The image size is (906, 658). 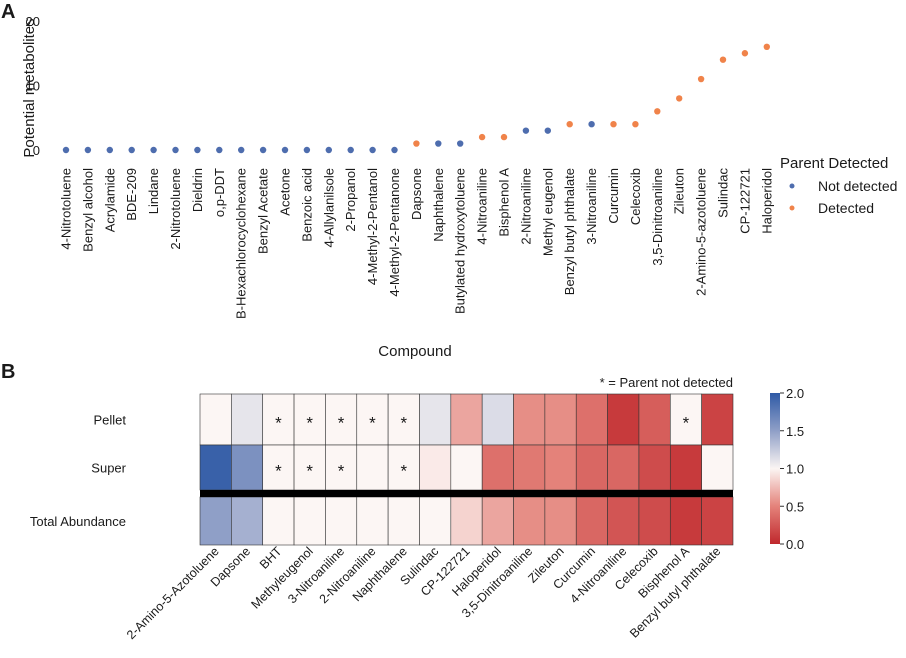 What do you see at coordinates (591, 206) in the screenshot?
I see `scatter-x-tick: 3-Nitroaniline` at bounding box center [591, 206].